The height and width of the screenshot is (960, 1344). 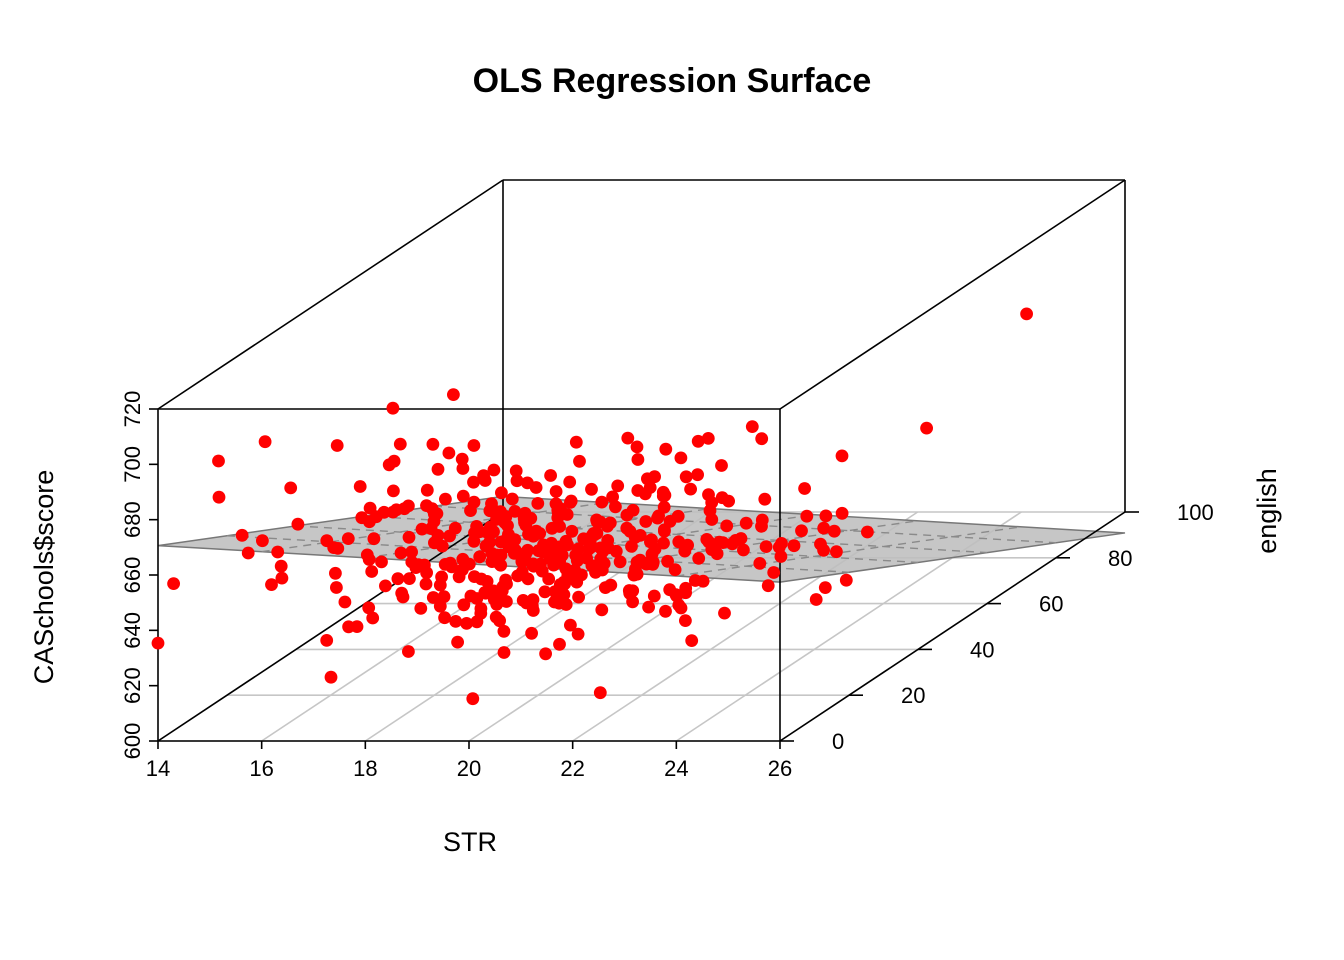 I want to click on plane-gridline, so click(x=849, y=551).